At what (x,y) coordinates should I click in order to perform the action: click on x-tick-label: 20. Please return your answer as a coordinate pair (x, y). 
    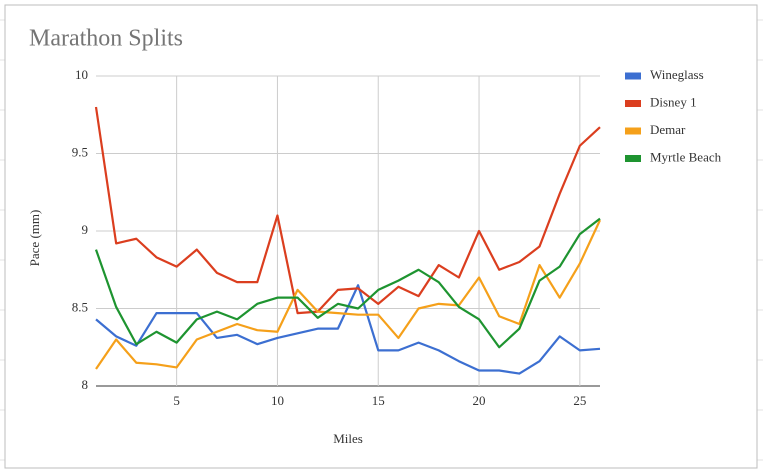
    Looking at the image, I should click on (479, 400).